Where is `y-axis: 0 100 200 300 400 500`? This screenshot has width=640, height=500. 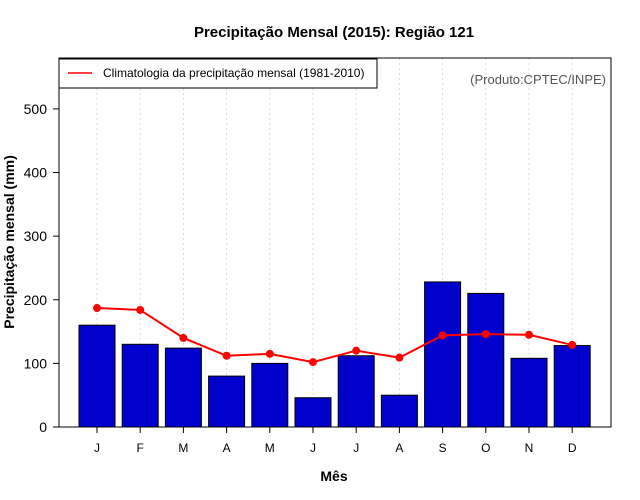 y-axis: 0 100 200 300 400 500 is located at coordinates (41, 268).